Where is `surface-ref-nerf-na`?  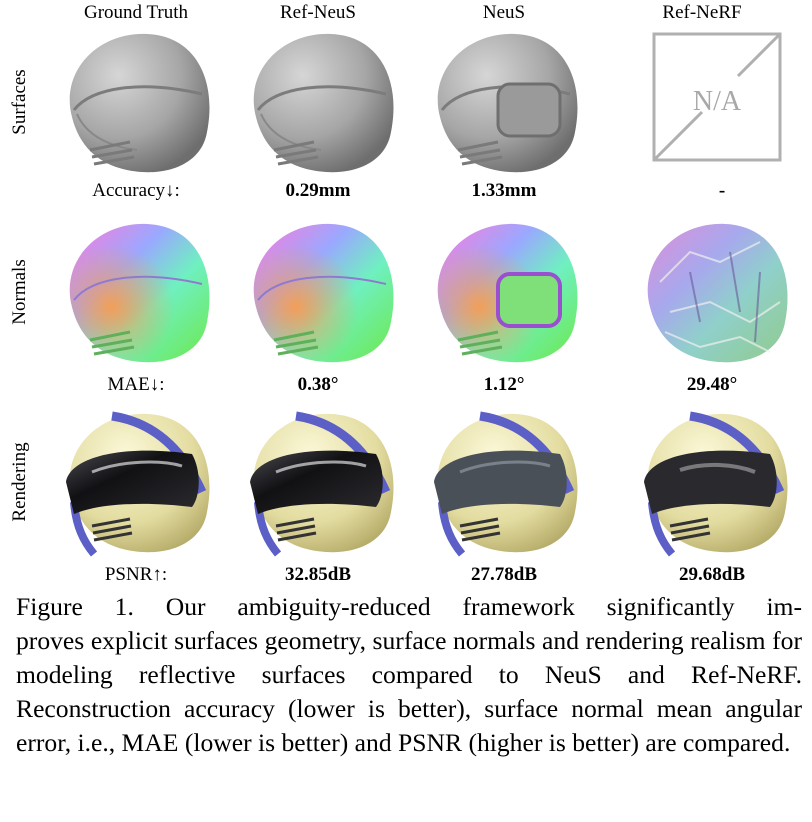 surface-ref-nerf-na is located at coordinates (717, 97).